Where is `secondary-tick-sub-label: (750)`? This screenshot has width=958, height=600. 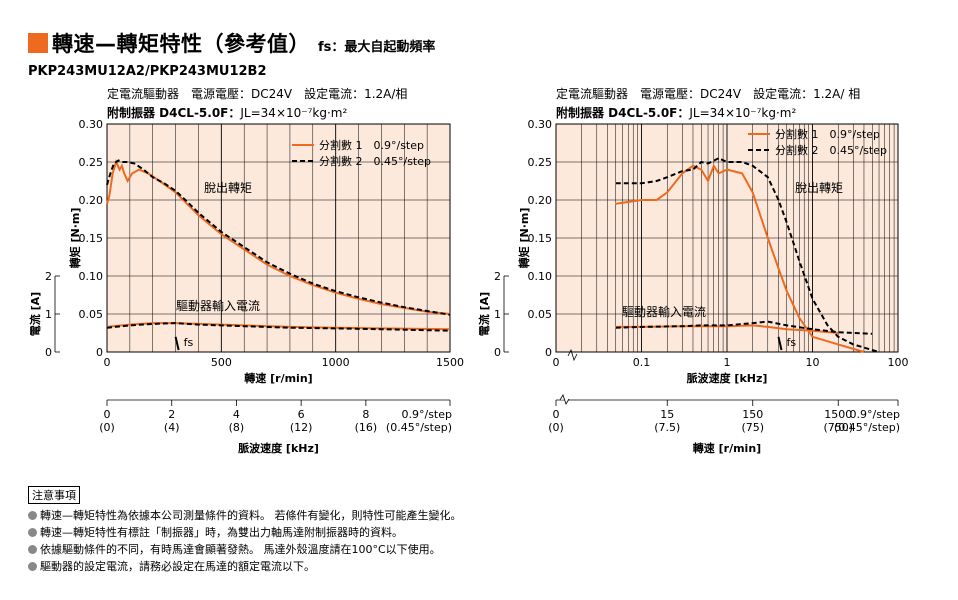
secondary-tick-sub-label: (750) is located at coordinates (838, 427).